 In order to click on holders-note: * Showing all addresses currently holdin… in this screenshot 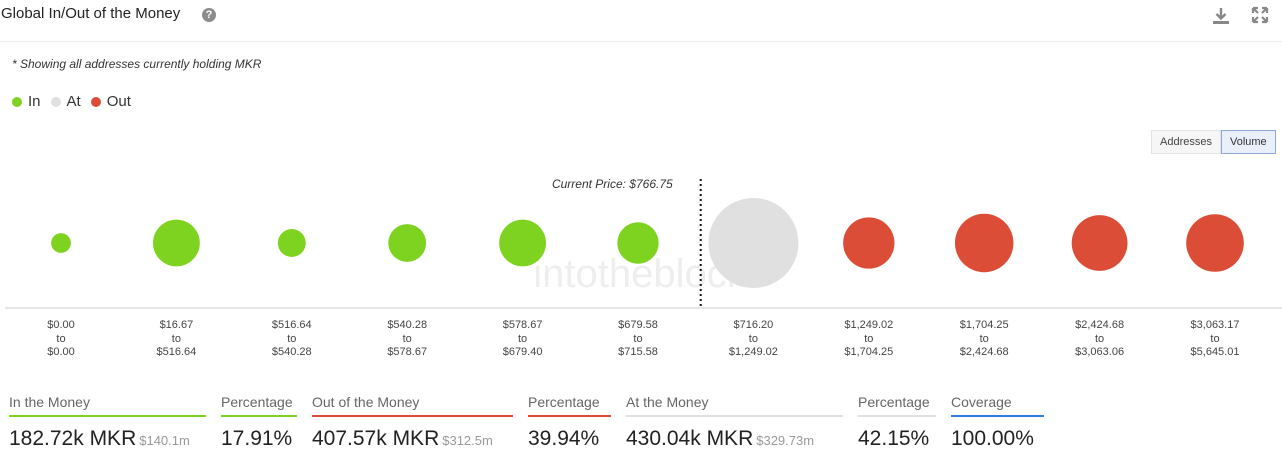, I will do `click(137, 64)`.